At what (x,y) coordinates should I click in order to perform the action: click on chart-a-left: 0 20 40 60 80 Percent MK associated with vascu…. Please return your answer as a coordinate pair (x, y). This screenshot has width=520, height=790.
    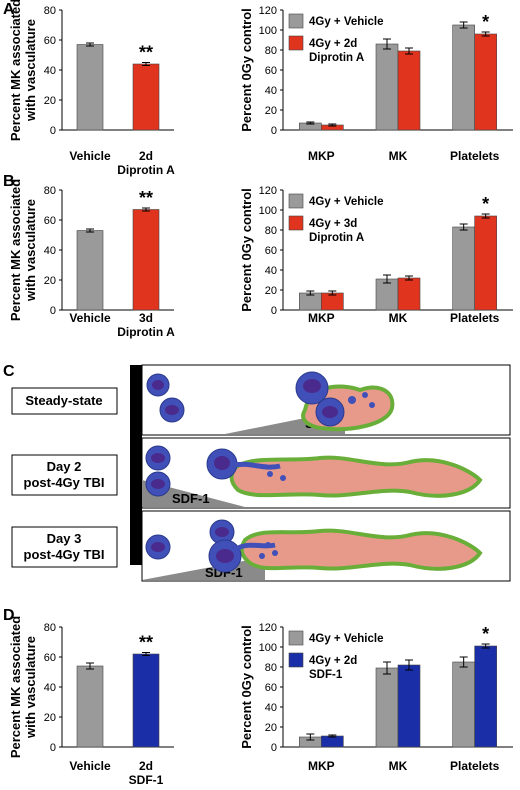
    Looking at the image, I should click on (91, 88).